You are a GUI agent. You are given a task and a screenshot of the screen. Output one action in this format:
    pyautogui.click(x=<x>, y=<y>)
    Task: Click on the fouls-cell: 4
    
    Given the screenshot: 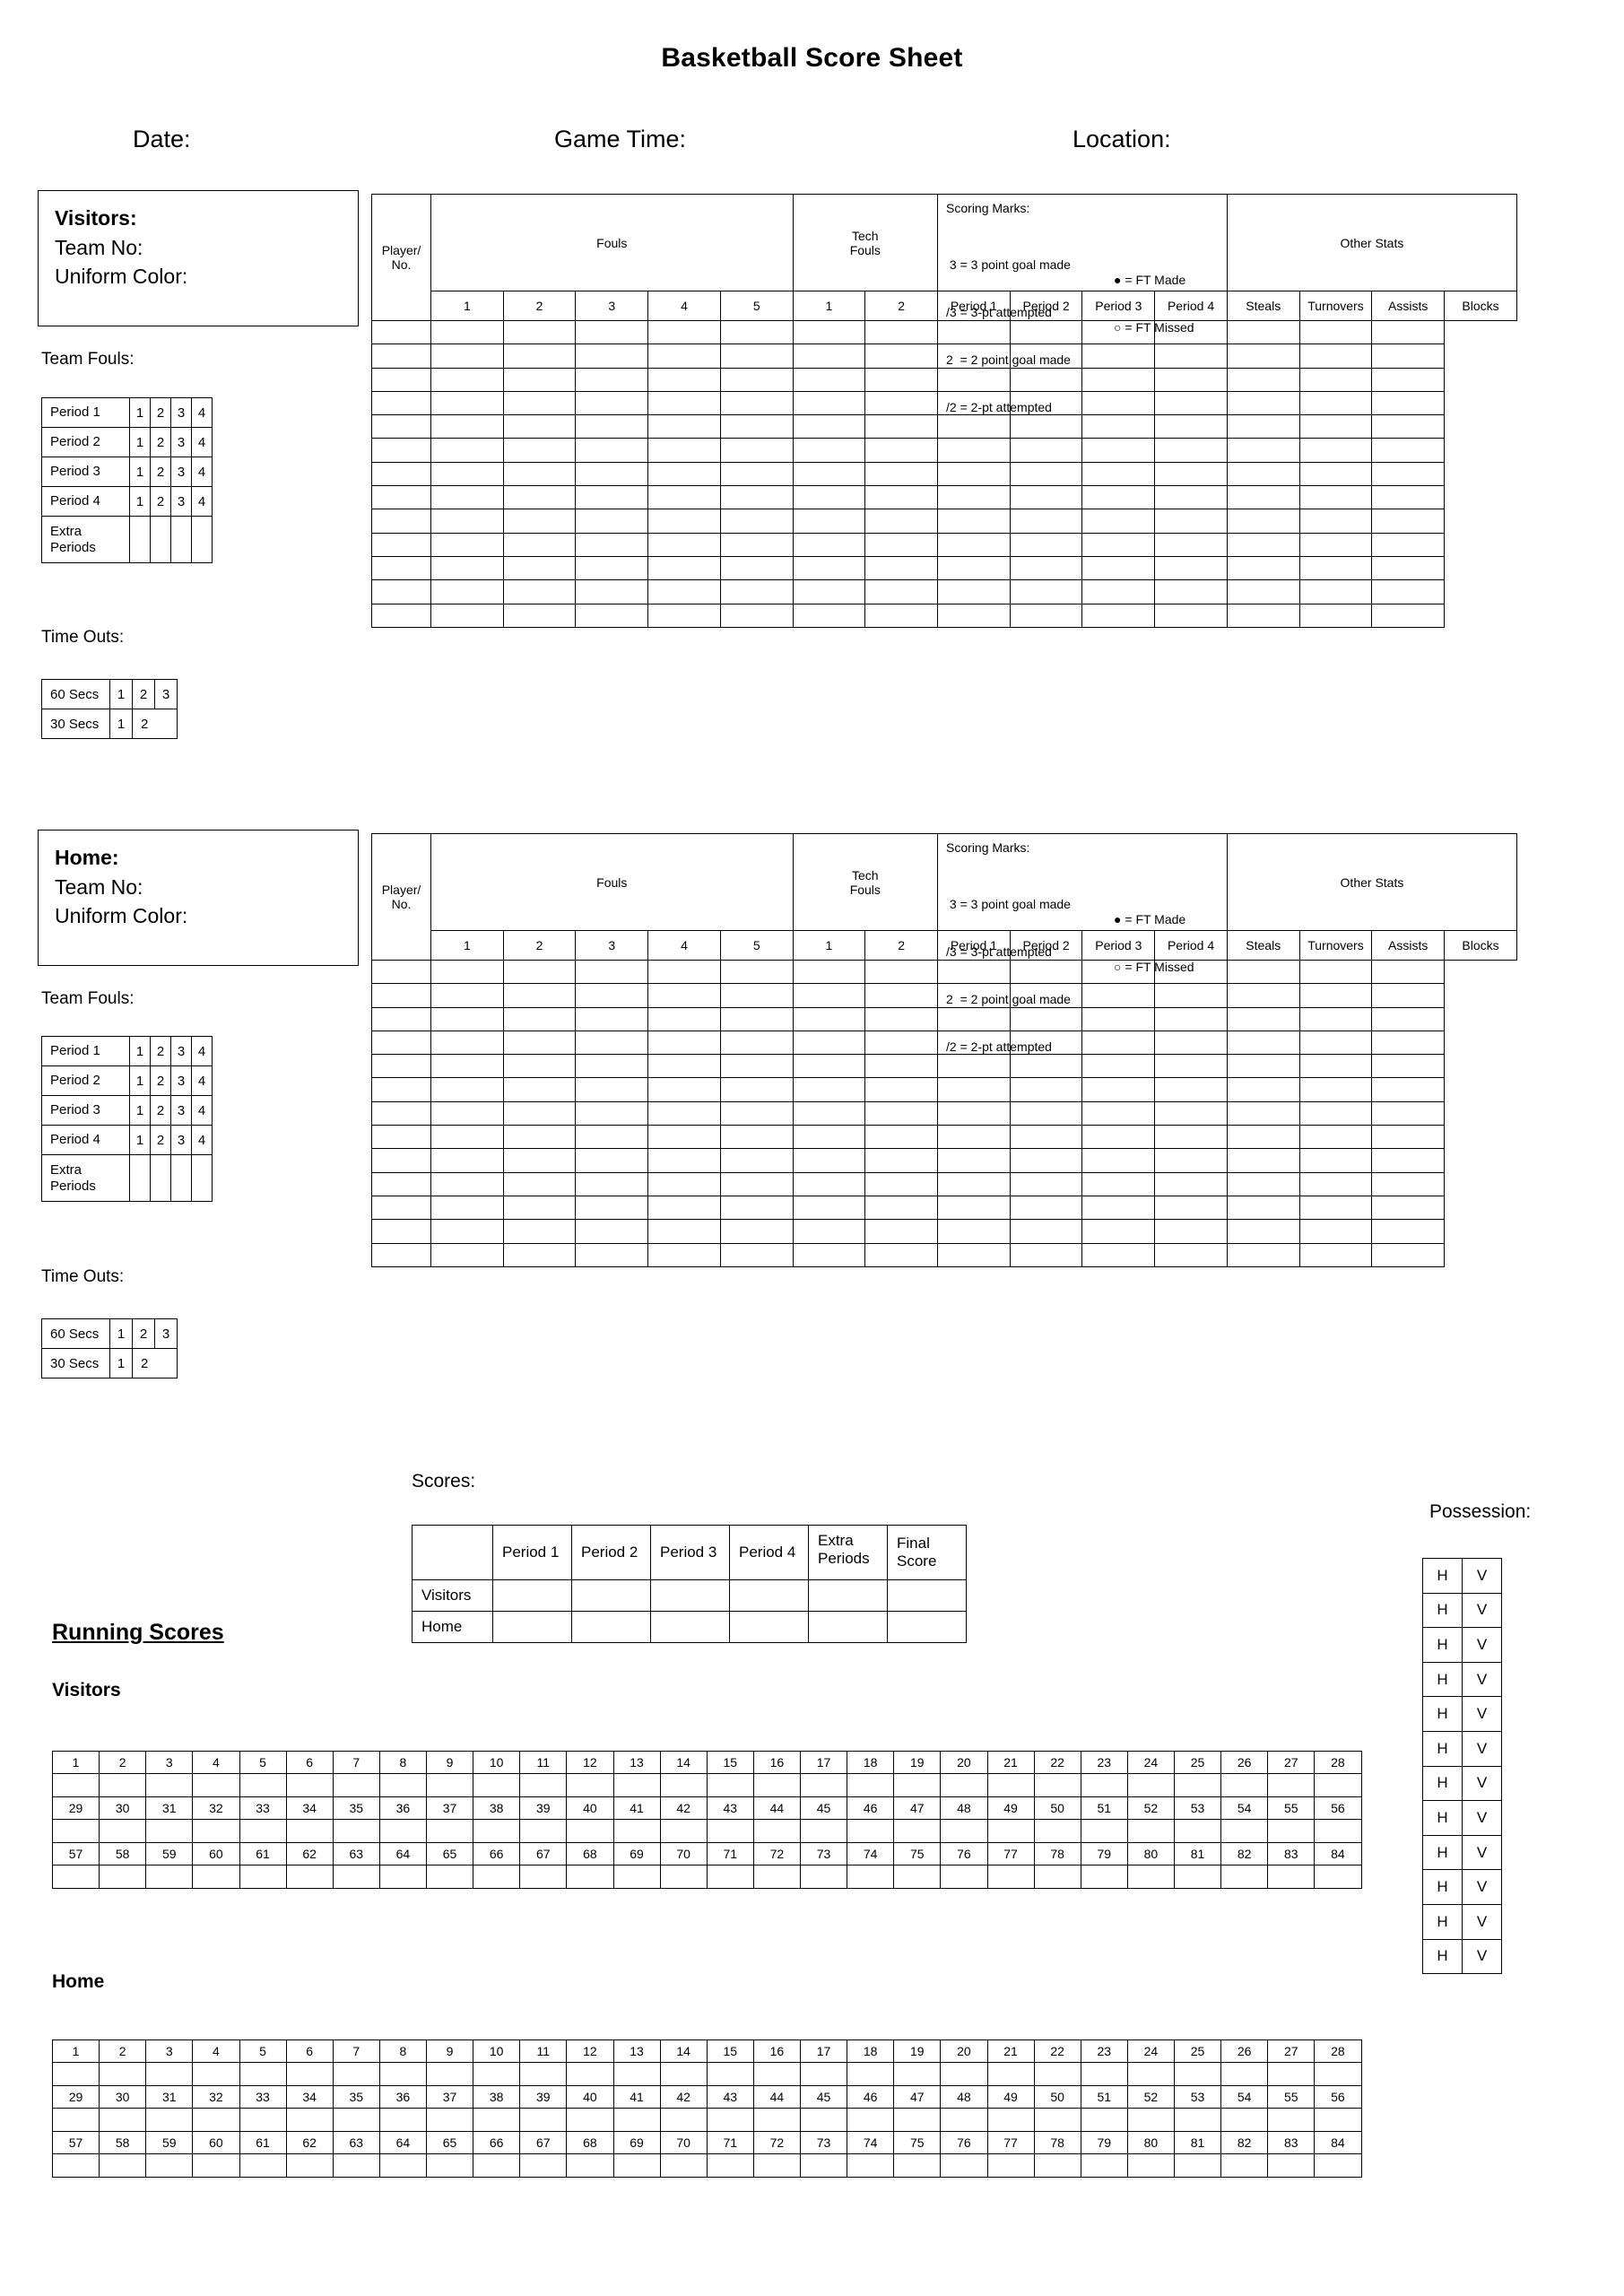 What is the action you would take?
    pyautogui.click(x=202, y=442)
    